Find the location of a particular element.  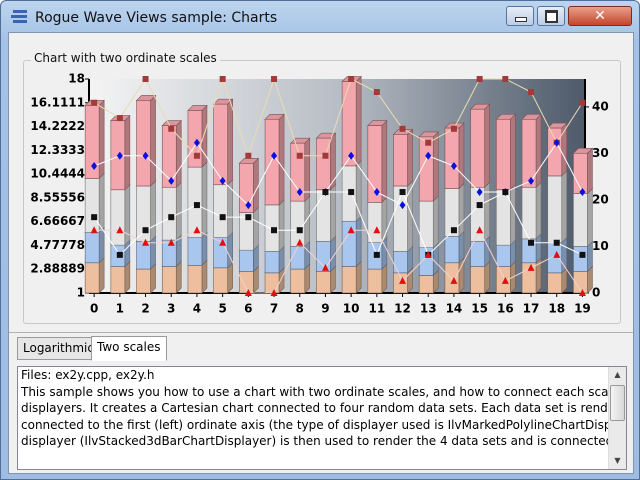

y-tick-label: 16.1111 is located at coordinates (57, 102).